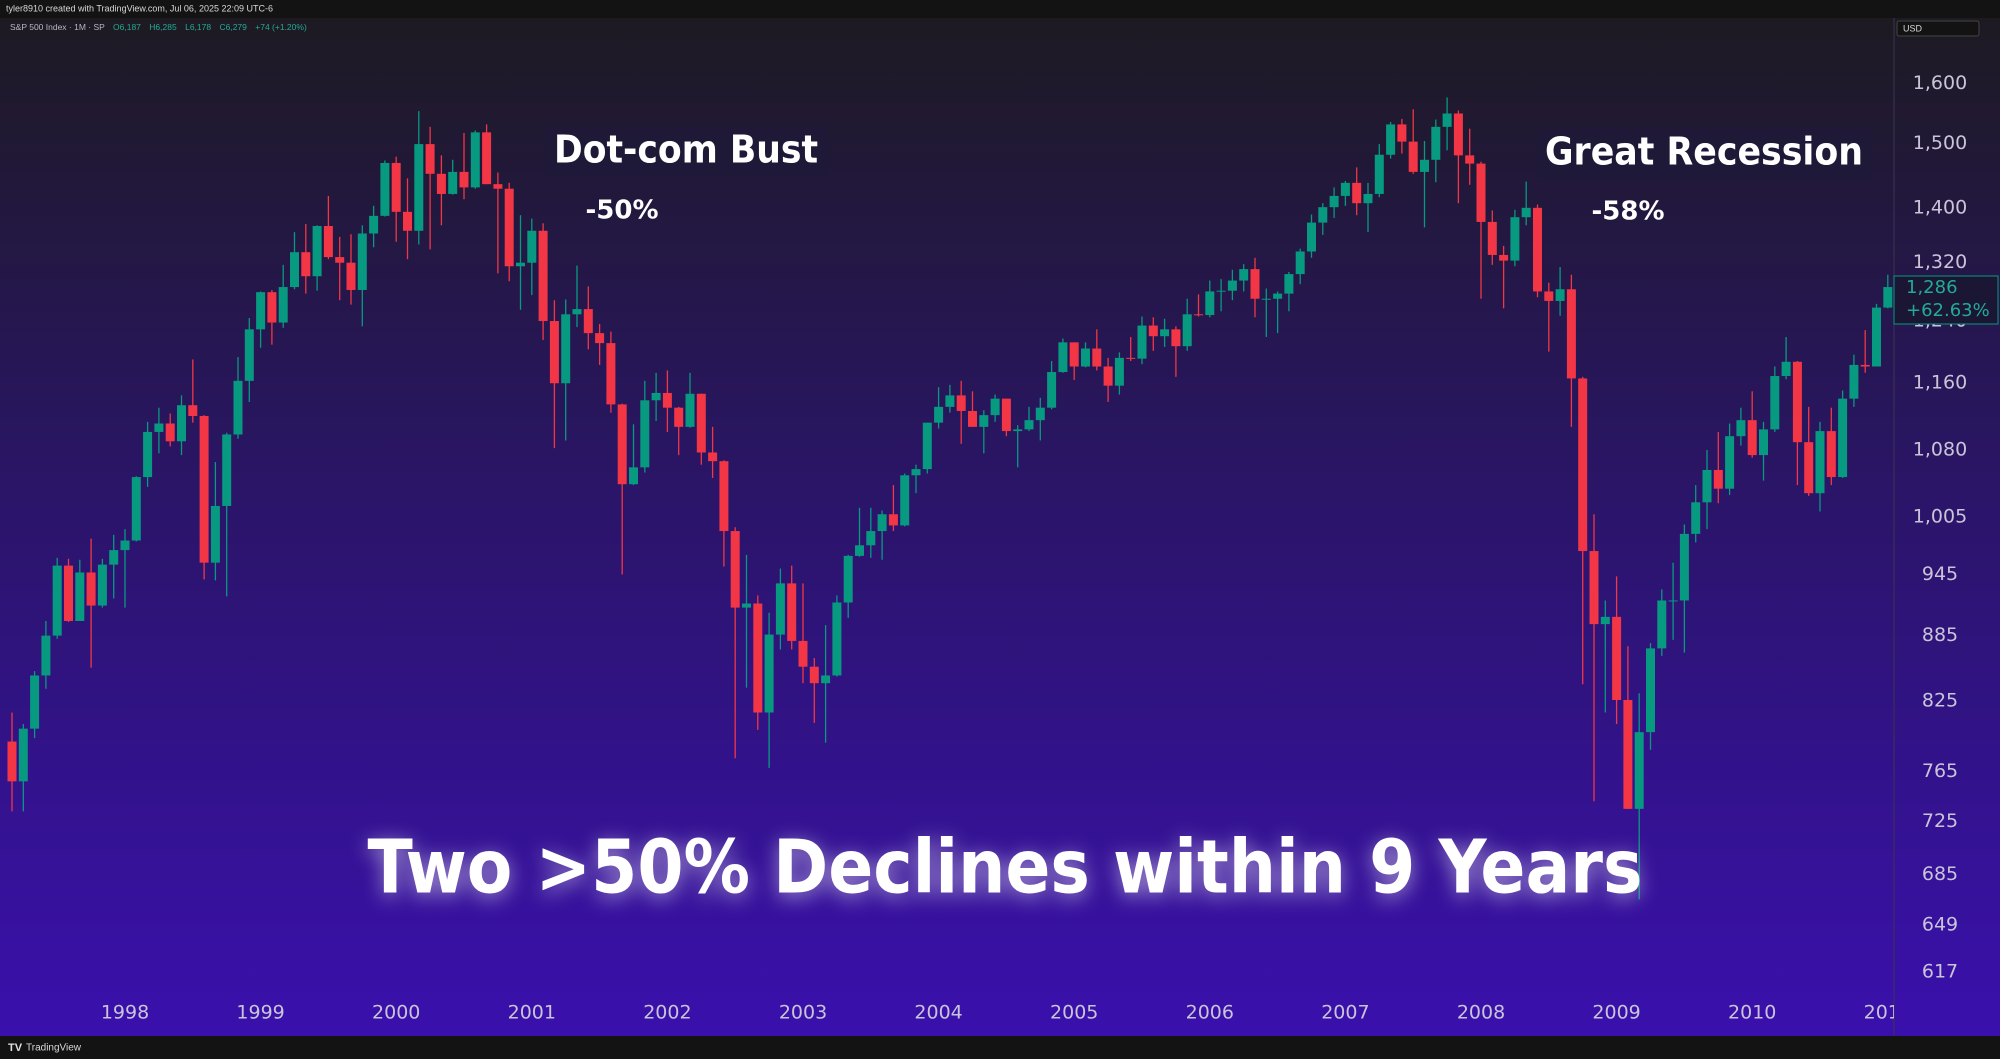 This screenshot has height=1059, width=2000. What do you see at coordinates (621, 211) in the screenshot?
I see `annotation: -50%` at bounding box center [621, 211].